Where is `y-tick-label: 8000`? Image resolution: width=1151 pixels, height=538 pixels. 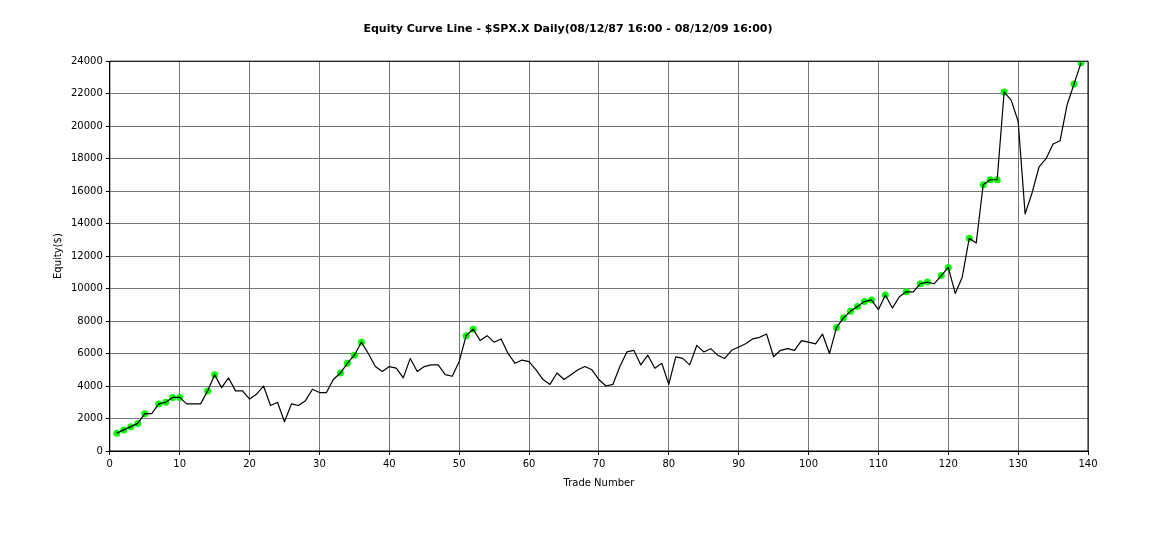
y-tick-label: 8000 is located at coordinates (90, 320).